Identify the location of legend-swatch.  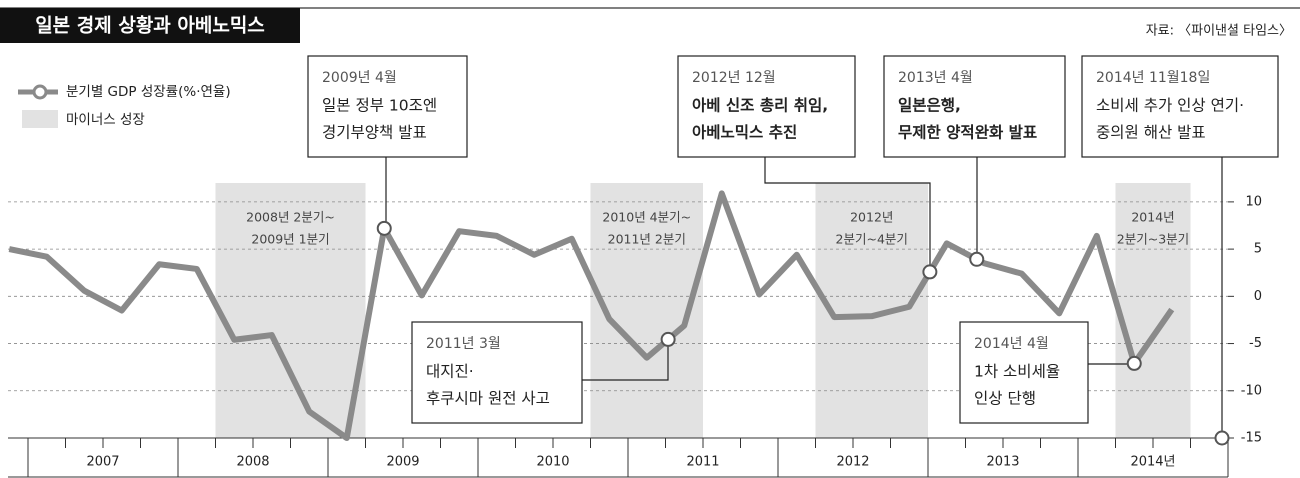
(40, 119).